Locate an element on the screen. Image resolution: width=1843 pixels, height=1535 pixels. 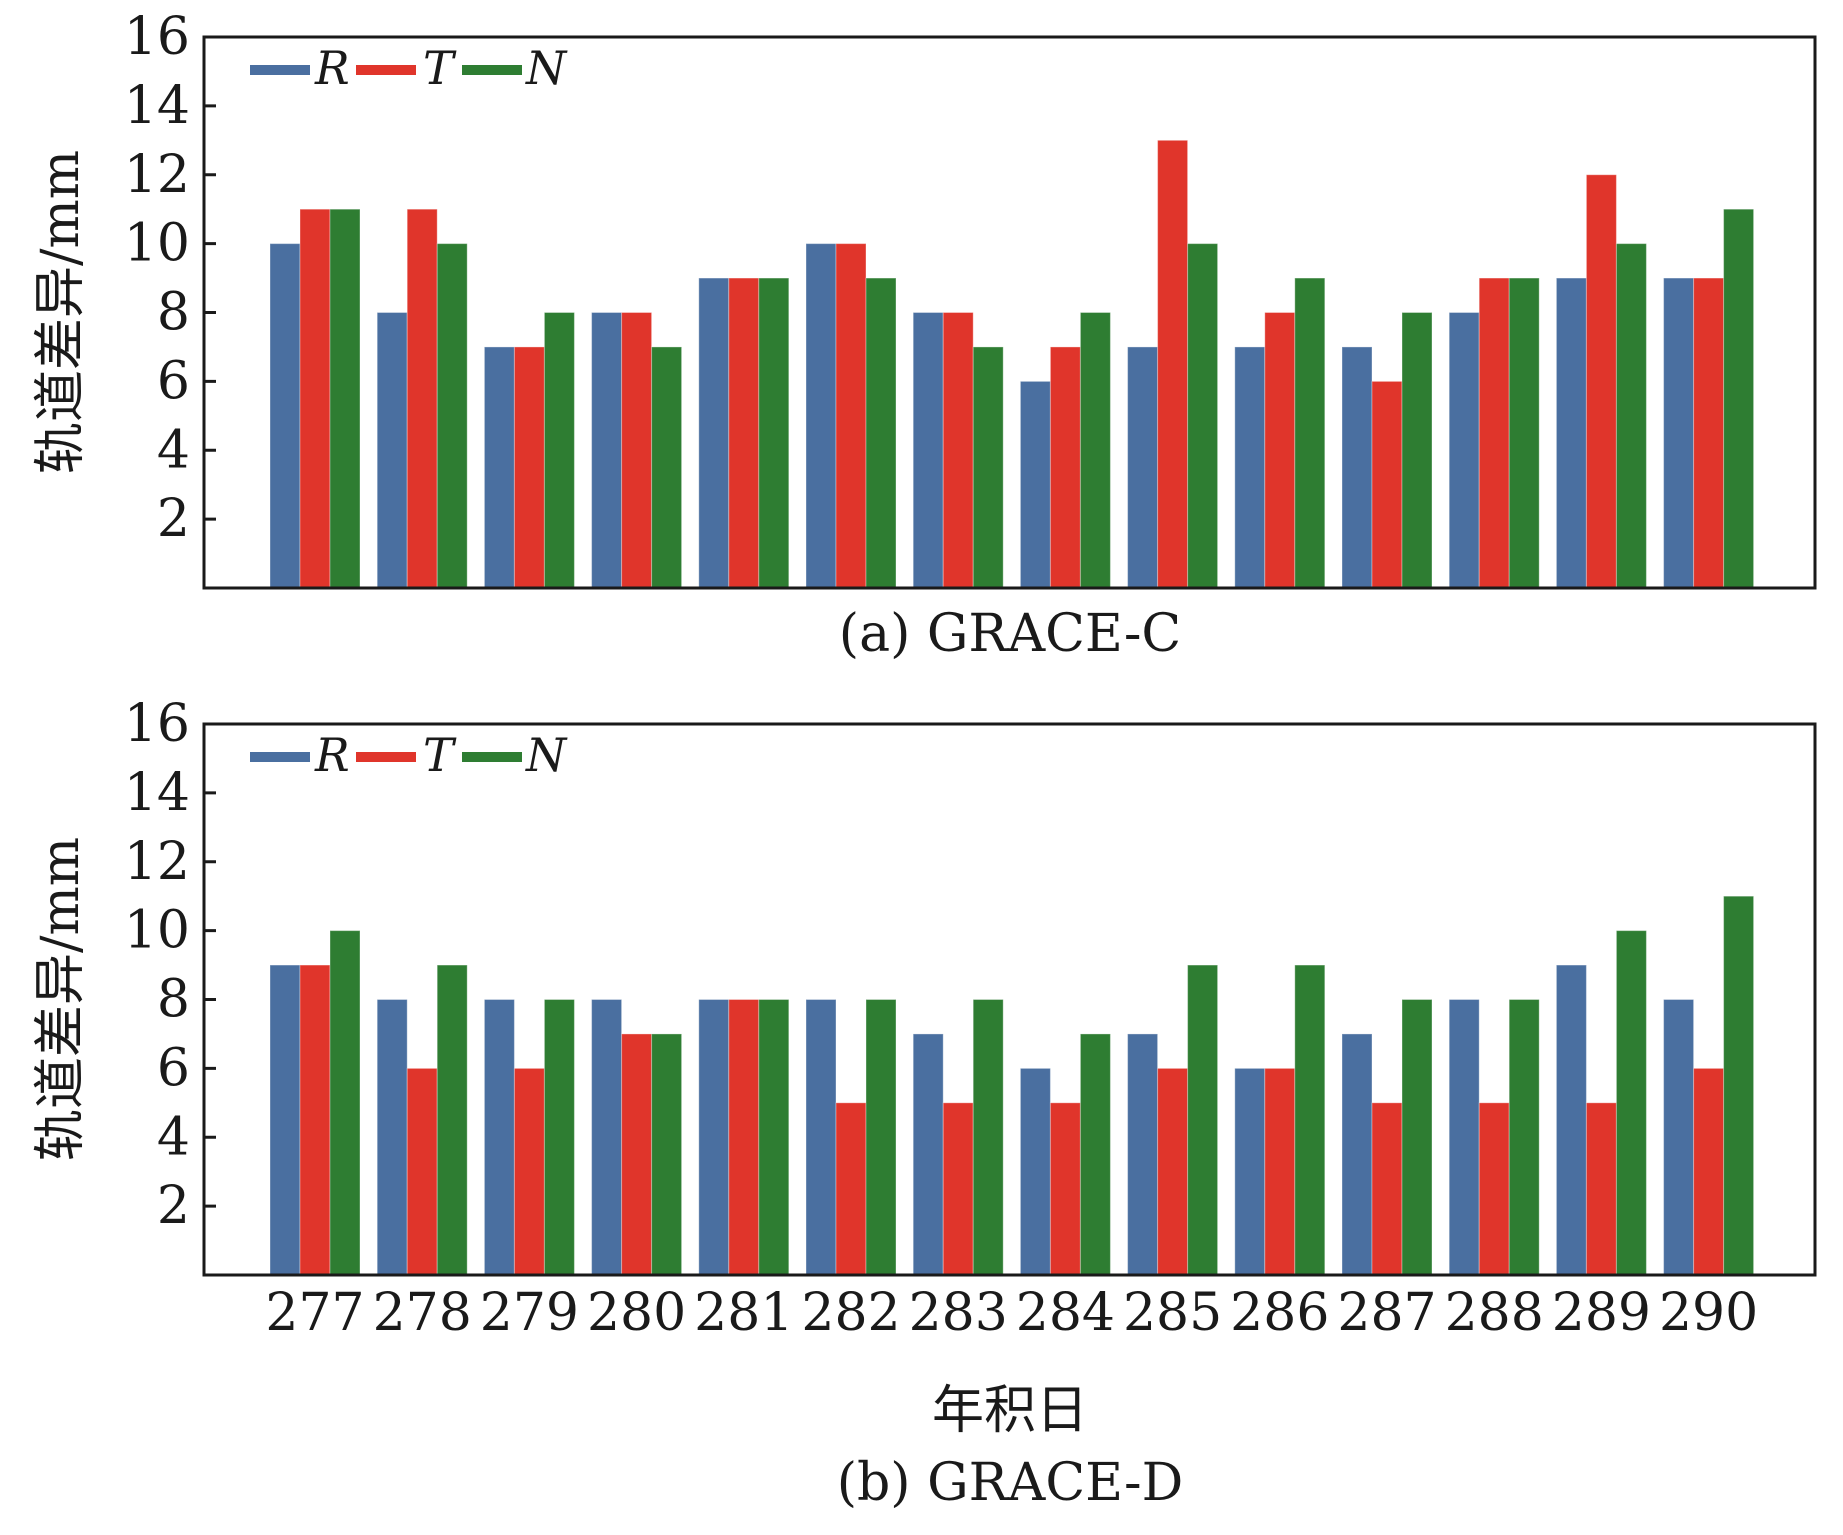
x-tick-label: 283 is located at coordinates (958, 1313).